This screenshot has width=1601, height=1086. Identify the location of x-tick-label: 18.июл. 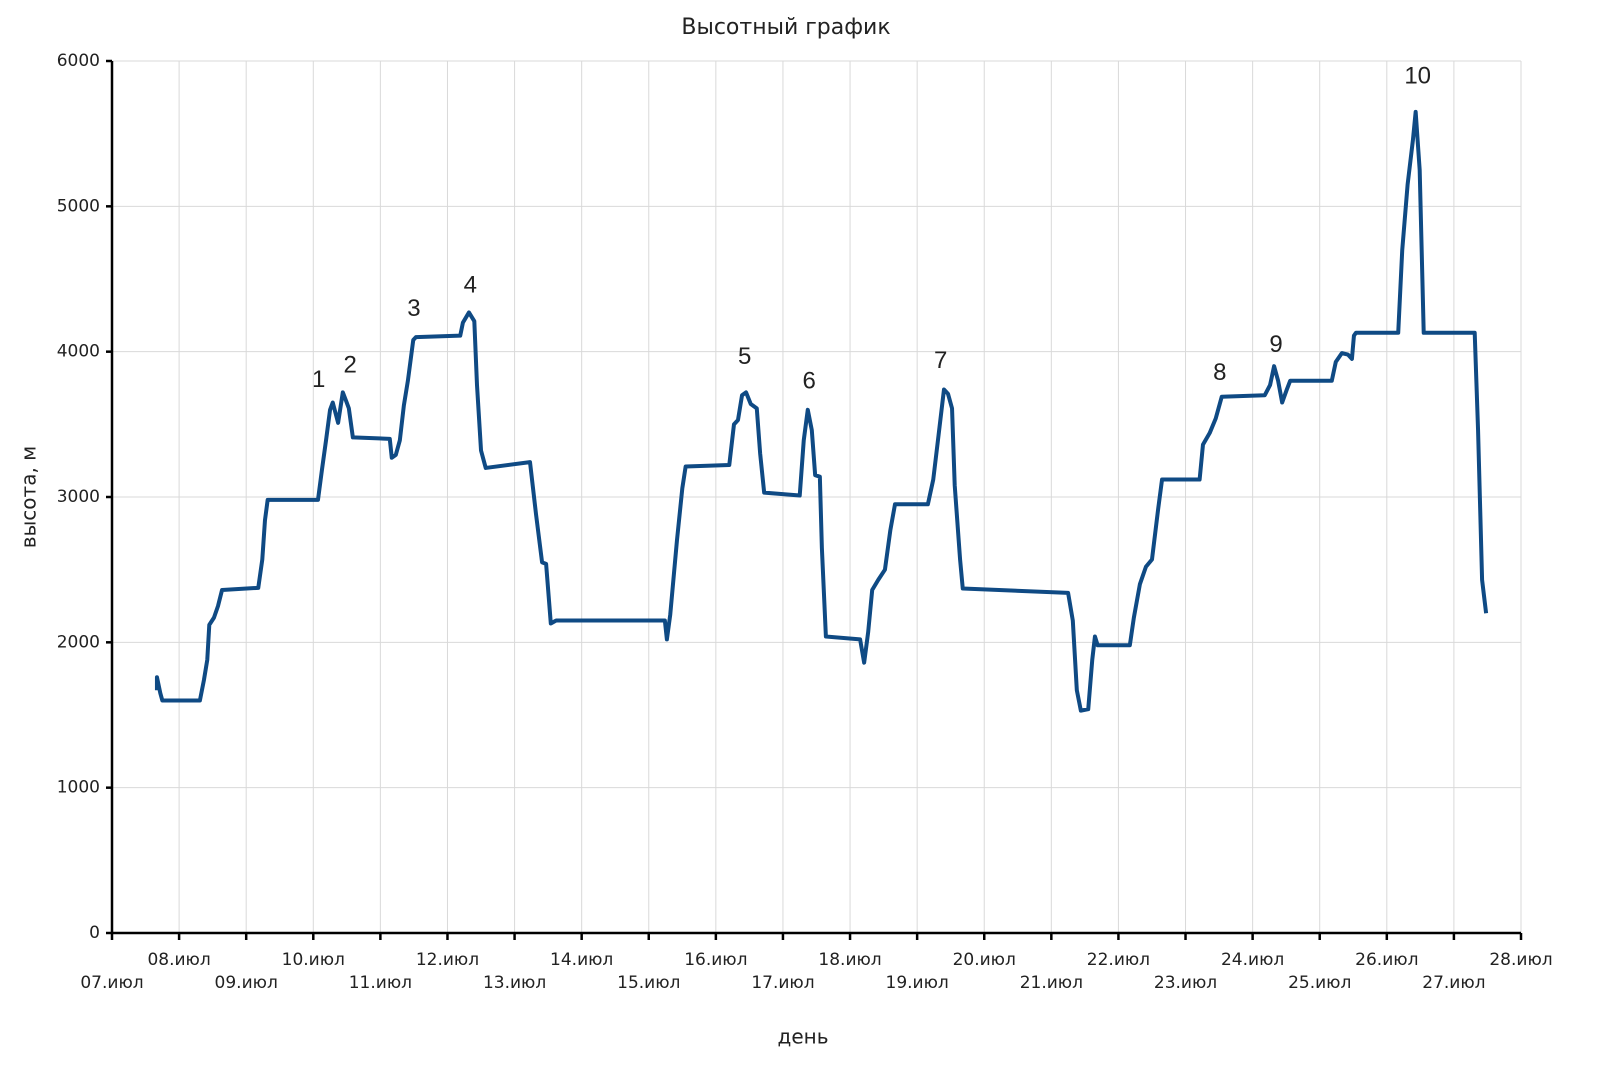
(849, 960).